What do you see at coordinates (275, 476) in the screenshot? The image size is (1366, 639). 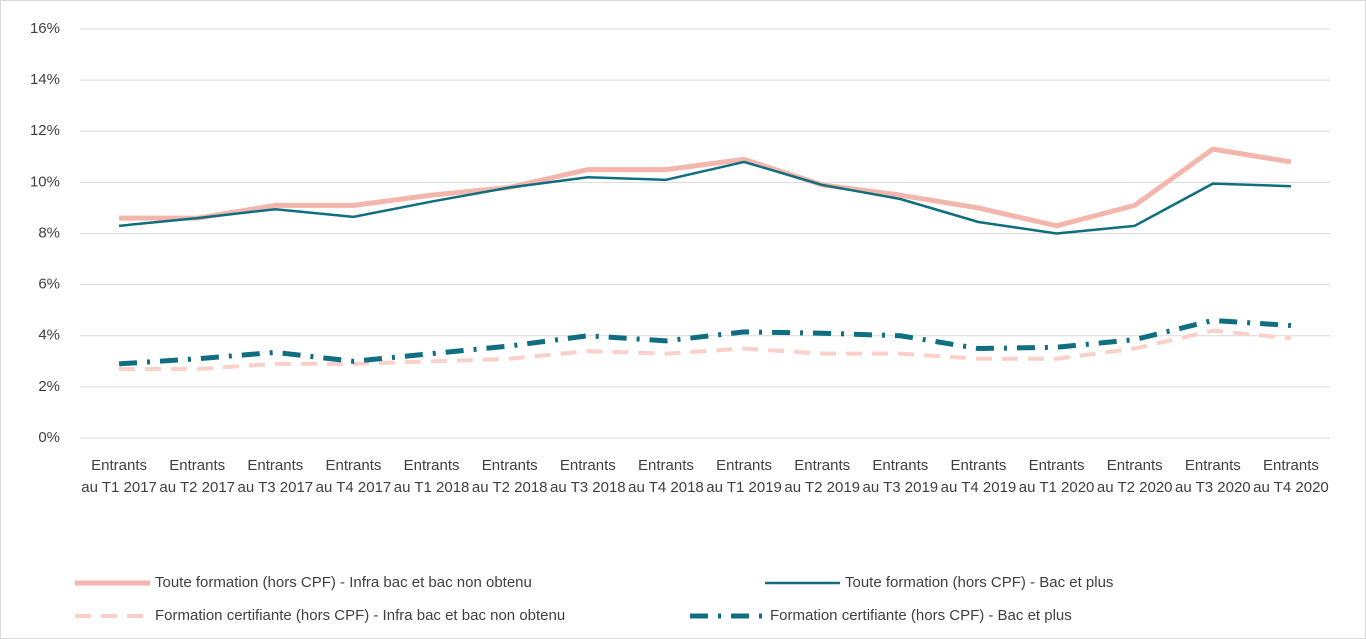 I see `x-tick-label: Entrants au T3 2017` at bounding box center [275, 476].